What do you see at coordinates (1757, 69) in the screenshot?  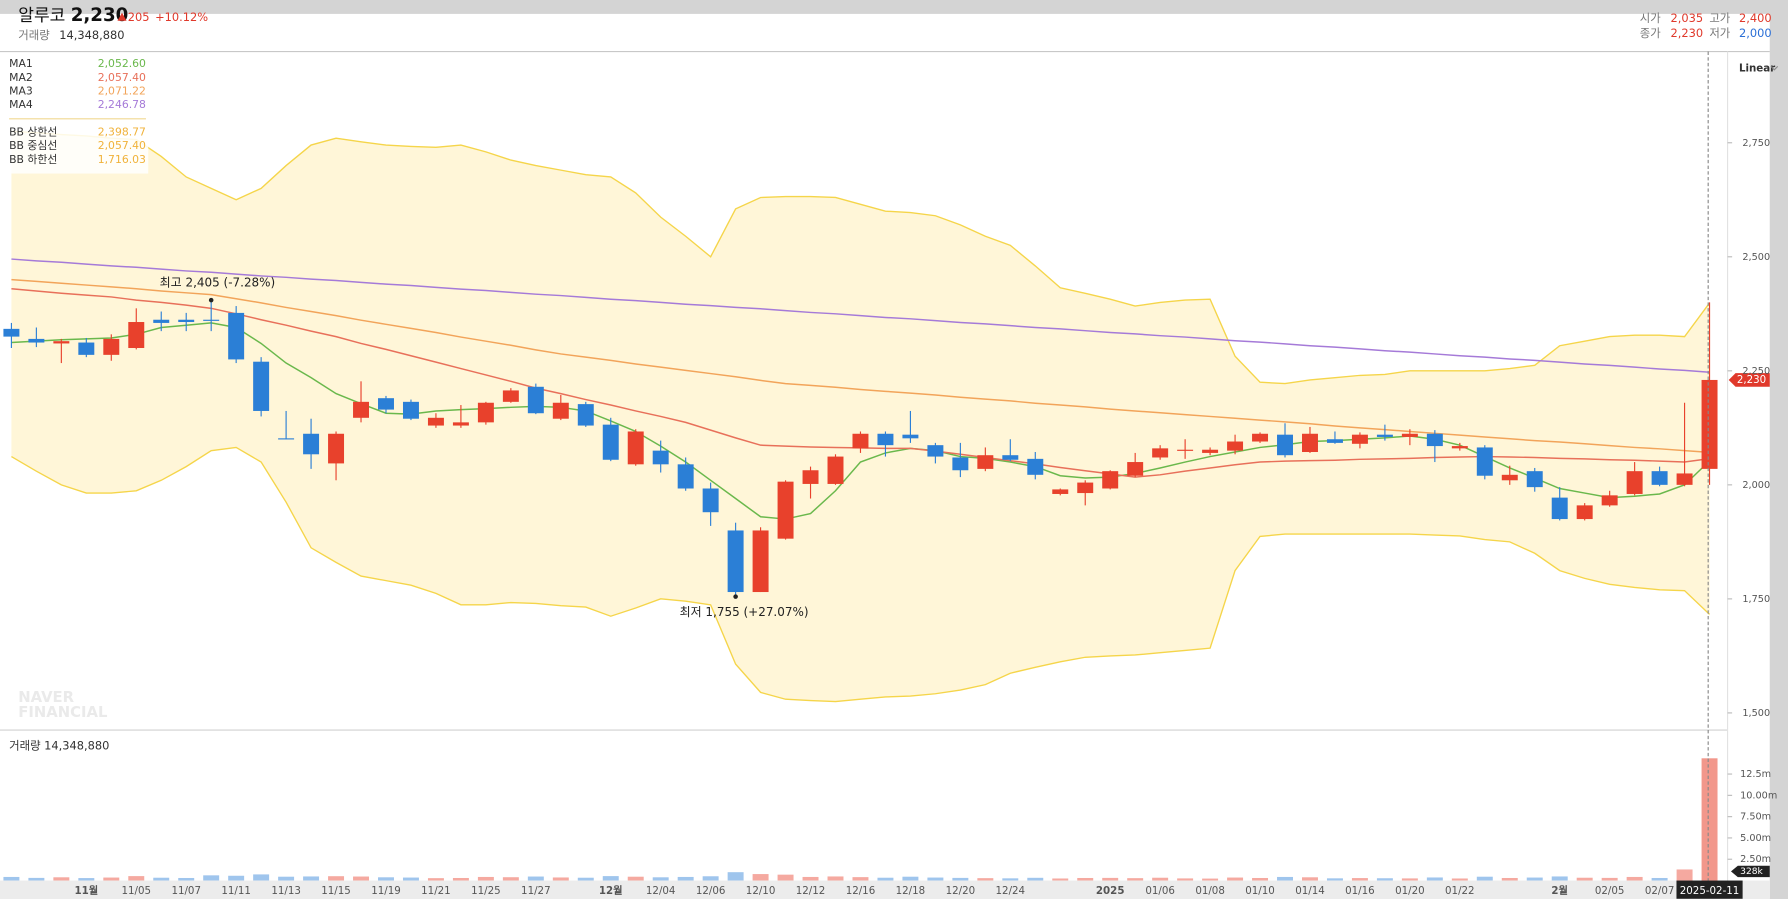 I see `scale-mode: Linear` at bounding box center [1757, 69].